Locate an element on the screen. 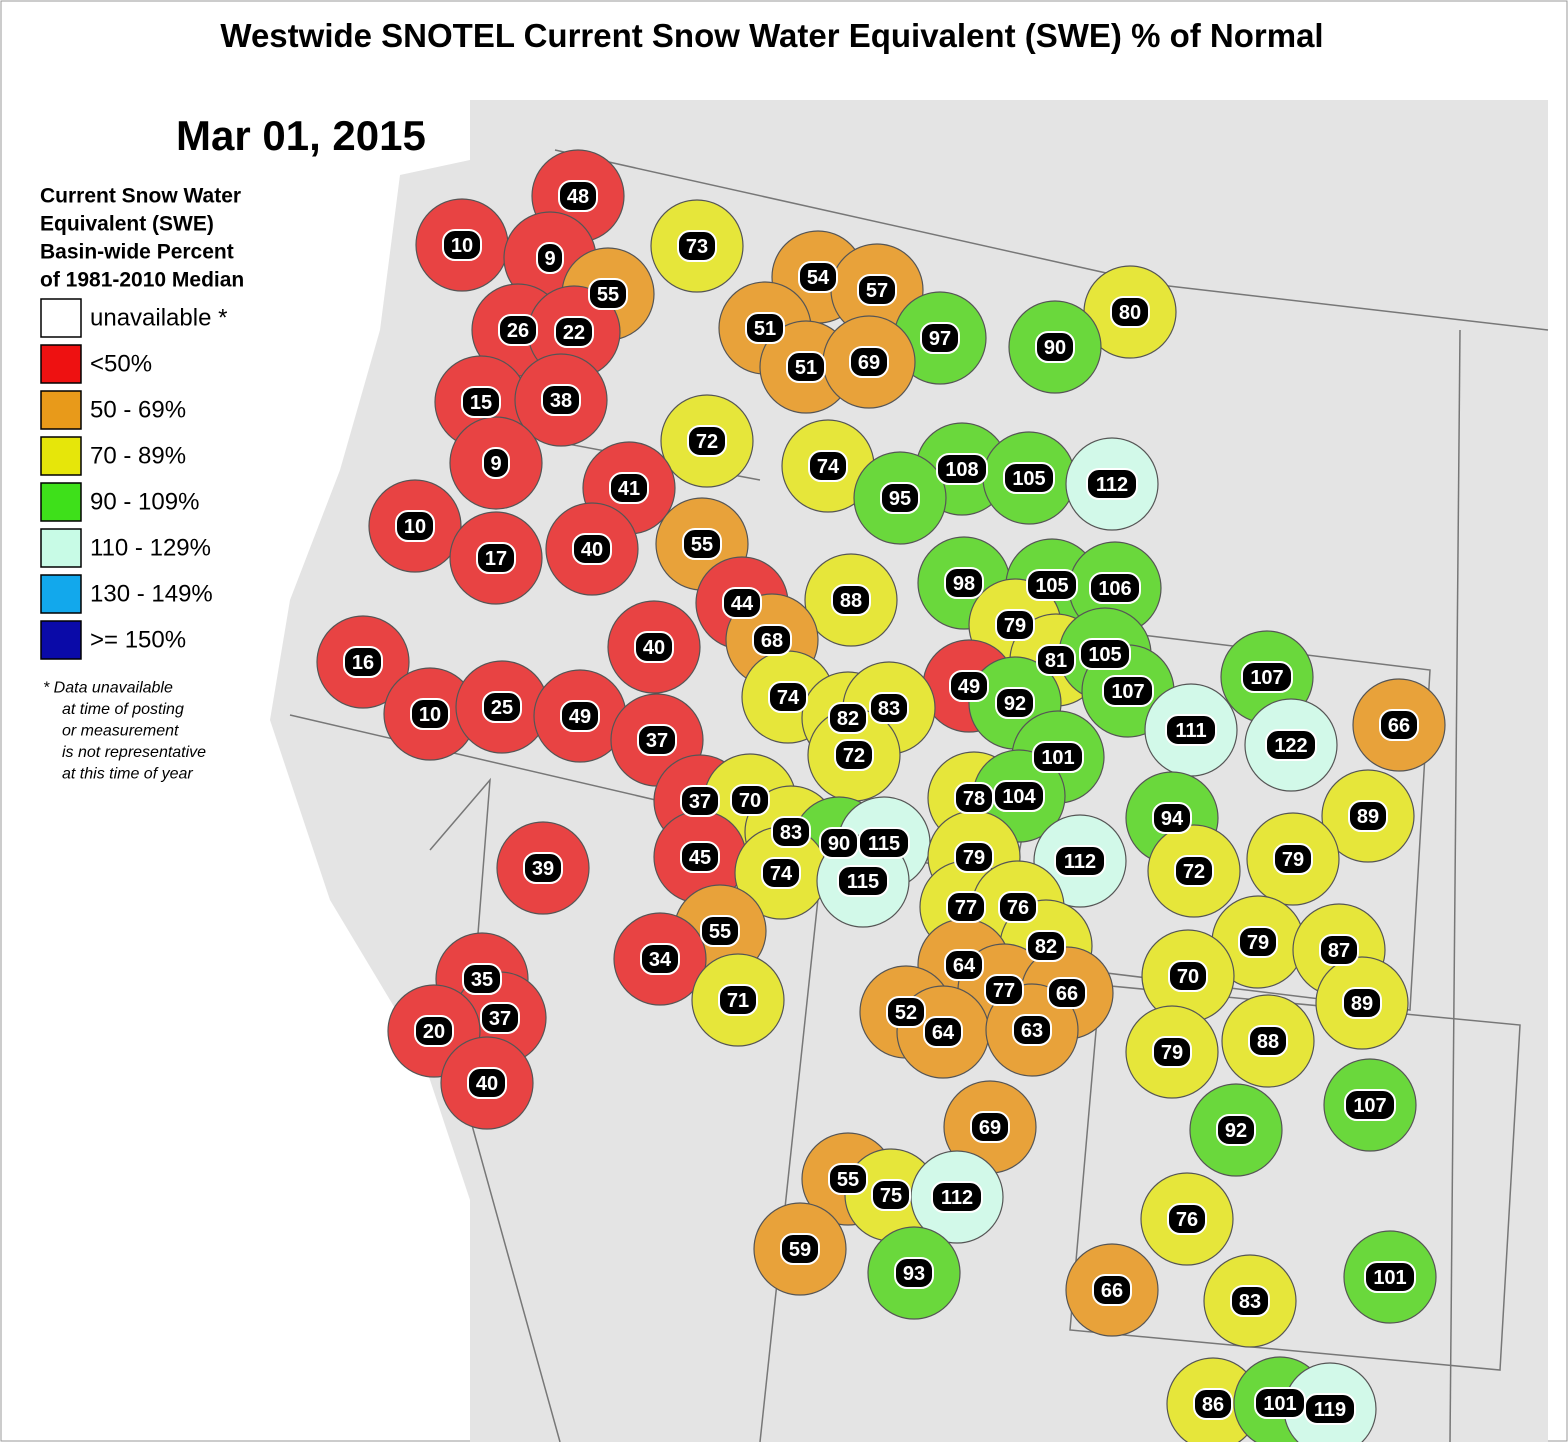 Image resolution: width=1568 pixels, height=1442 pixels. basin-value: 38 is located at coordinates (561, 401).